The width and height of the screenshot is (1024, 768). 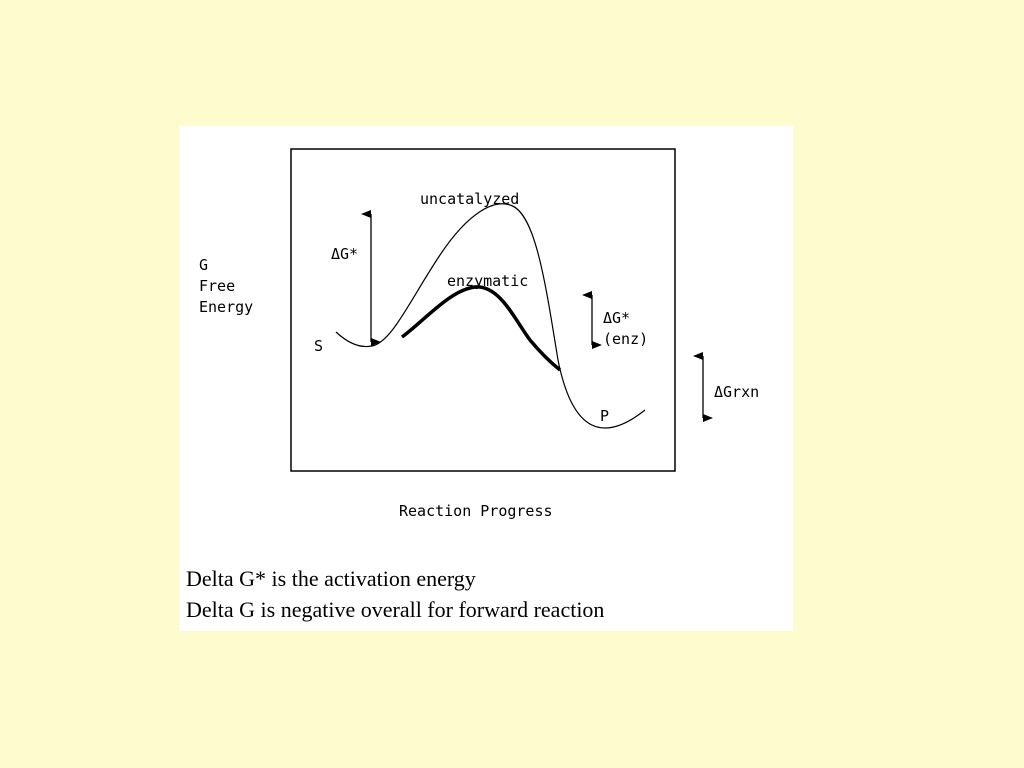 I want to click on state-label: P, so click(x=604, y=416).